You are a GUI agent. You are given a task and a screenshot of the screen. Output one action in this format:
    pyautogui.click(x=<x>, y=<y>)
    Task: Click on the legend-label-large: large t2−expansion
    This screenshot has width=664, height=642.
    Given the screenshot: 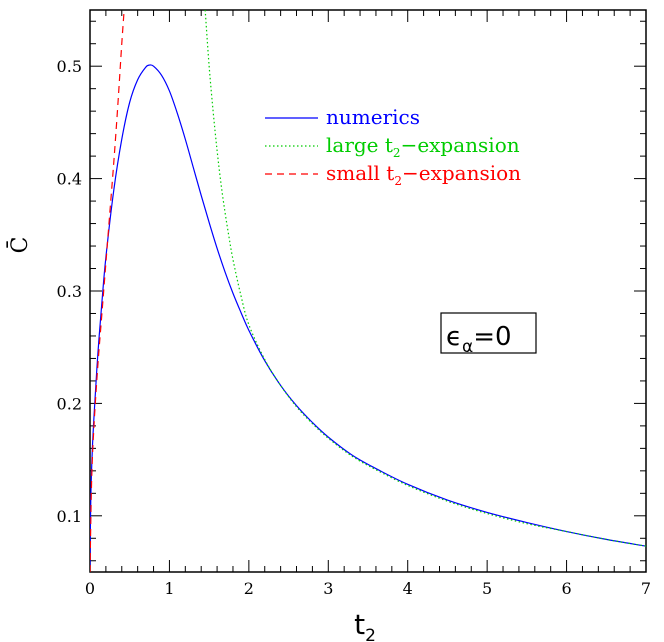 What is the action you would take?
    pyautogui.click(x=423, y=146)
    